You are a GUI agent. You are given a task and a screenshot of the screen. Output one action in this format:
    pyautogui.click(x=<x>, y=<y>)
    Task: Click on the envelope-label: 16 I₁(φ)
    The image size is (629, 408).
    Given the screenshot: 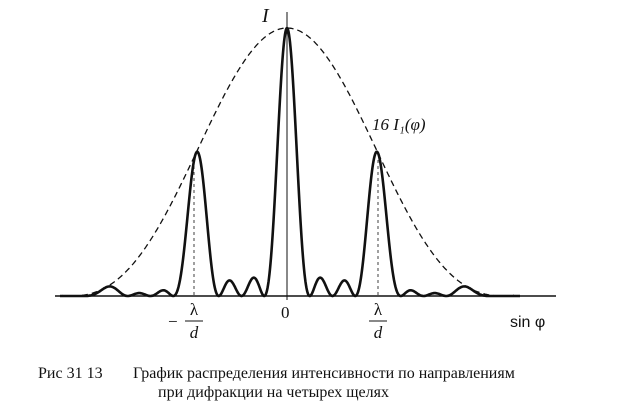 What is the action you would take?
    pyautogui.click(x=399, y=124)
    